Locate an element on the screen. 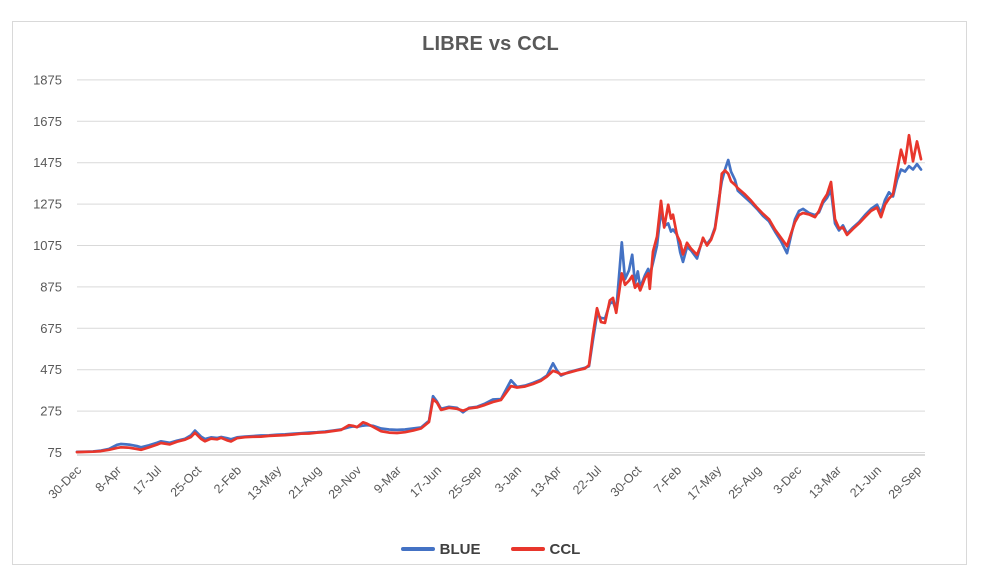 Image resolution: width=981 pixels, height=587 pixels. x-tick-label: 17-May is located at coordinates (705, 483).